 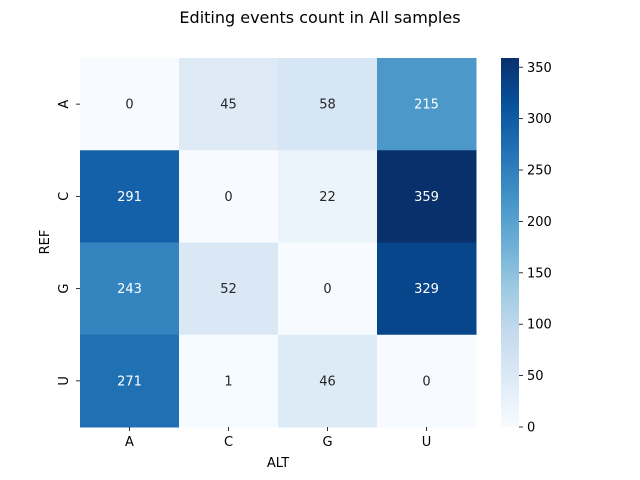 What do you see at coordinates (539, 68) in the screenshot?
I see `colorbar-tick-label: 350` at bounding box center [539, 68].